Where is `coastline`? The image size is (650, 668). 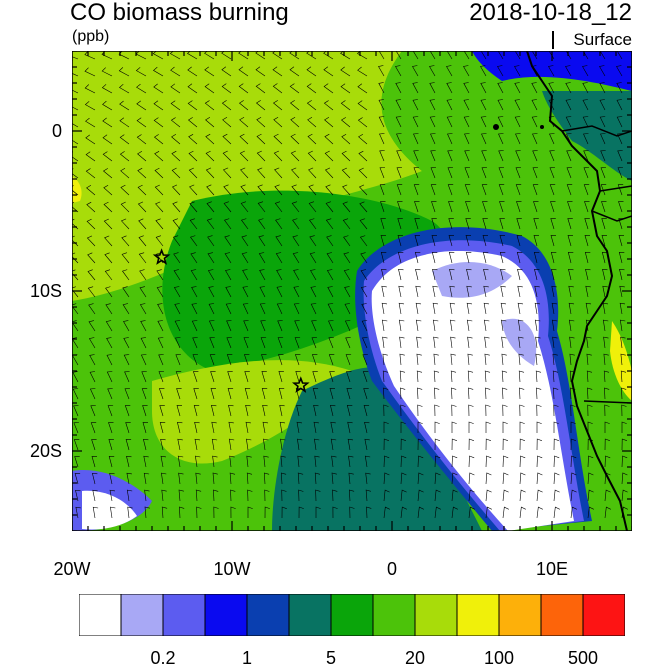 coastline is located at coordinates (577, 291).